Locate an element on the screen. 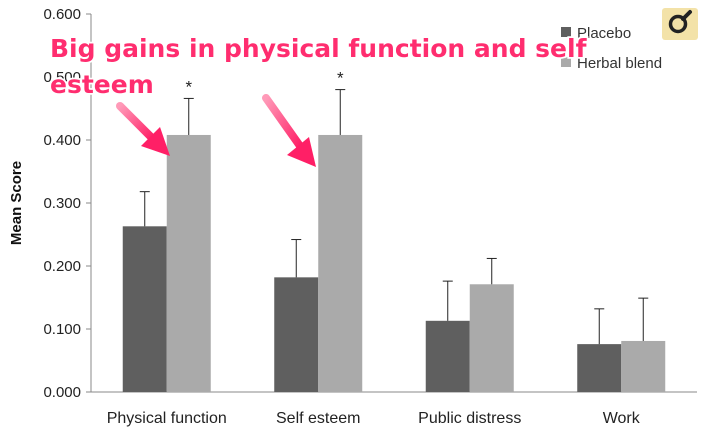 Image resolution: width=704 pixels, height=429 pixels. annotation-line-1: Big gains in physical function and self is located at coordinates (319, 48).